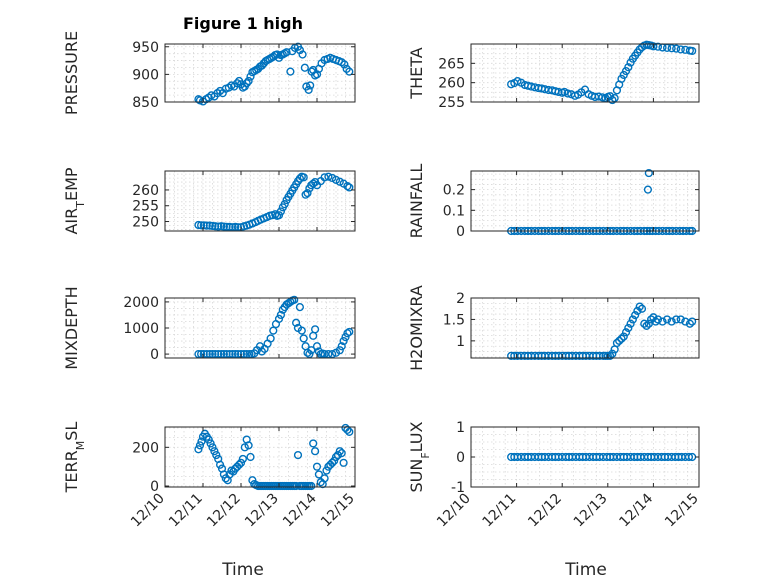 This screenshot has width=778, height=583. I want to click on y-tick-label: -1, so click(458, 488).